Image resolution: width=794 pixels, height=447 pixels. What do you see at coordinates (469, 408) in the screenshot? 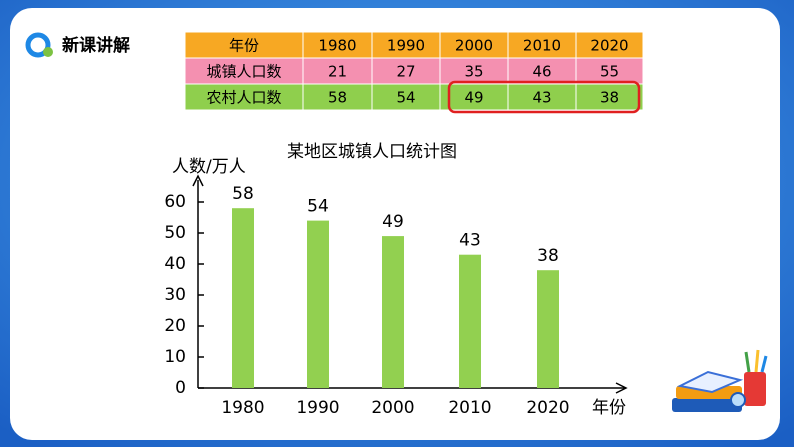
I see `x-tick-label: 2010` at bounding box center [469, 408].